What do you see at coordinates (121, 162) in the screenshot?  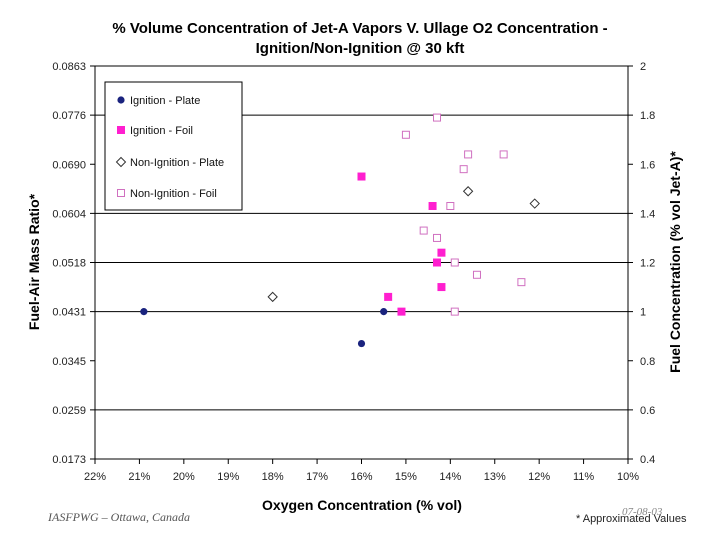 I see `legend-marker-non-ignition-plate` at bounding box center [121, 162].